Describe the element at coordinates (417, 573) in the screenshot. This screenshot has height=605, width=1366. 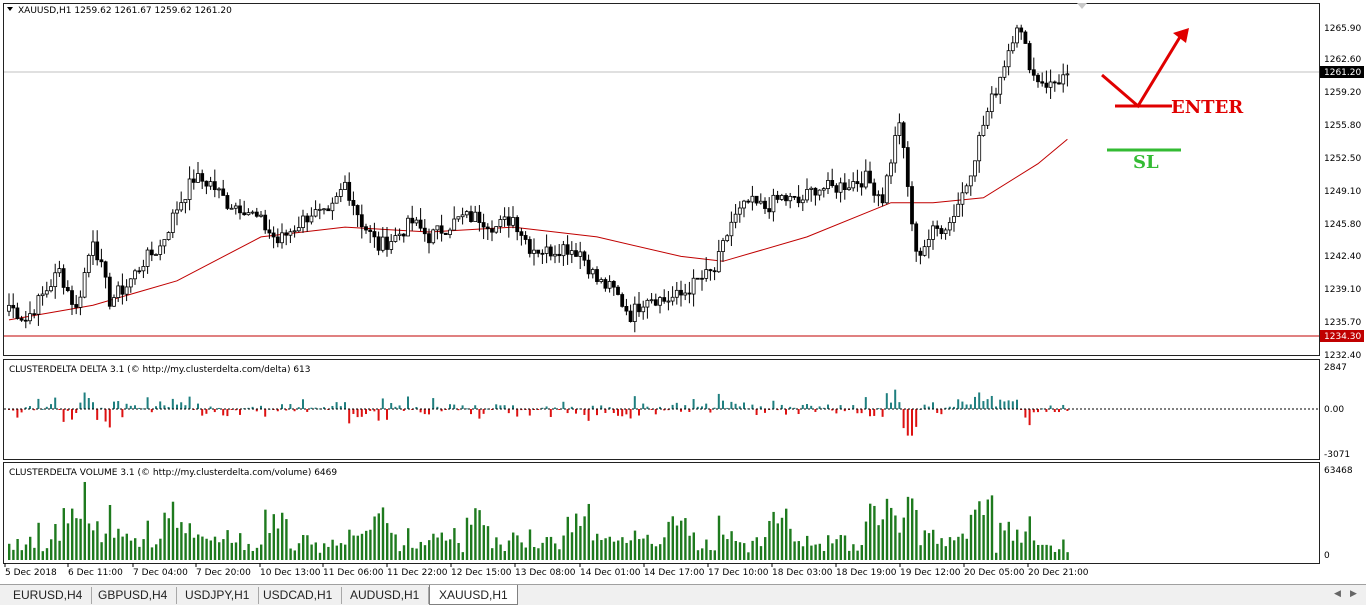
I see `time-label: 11 Dec 22:00` at that location.